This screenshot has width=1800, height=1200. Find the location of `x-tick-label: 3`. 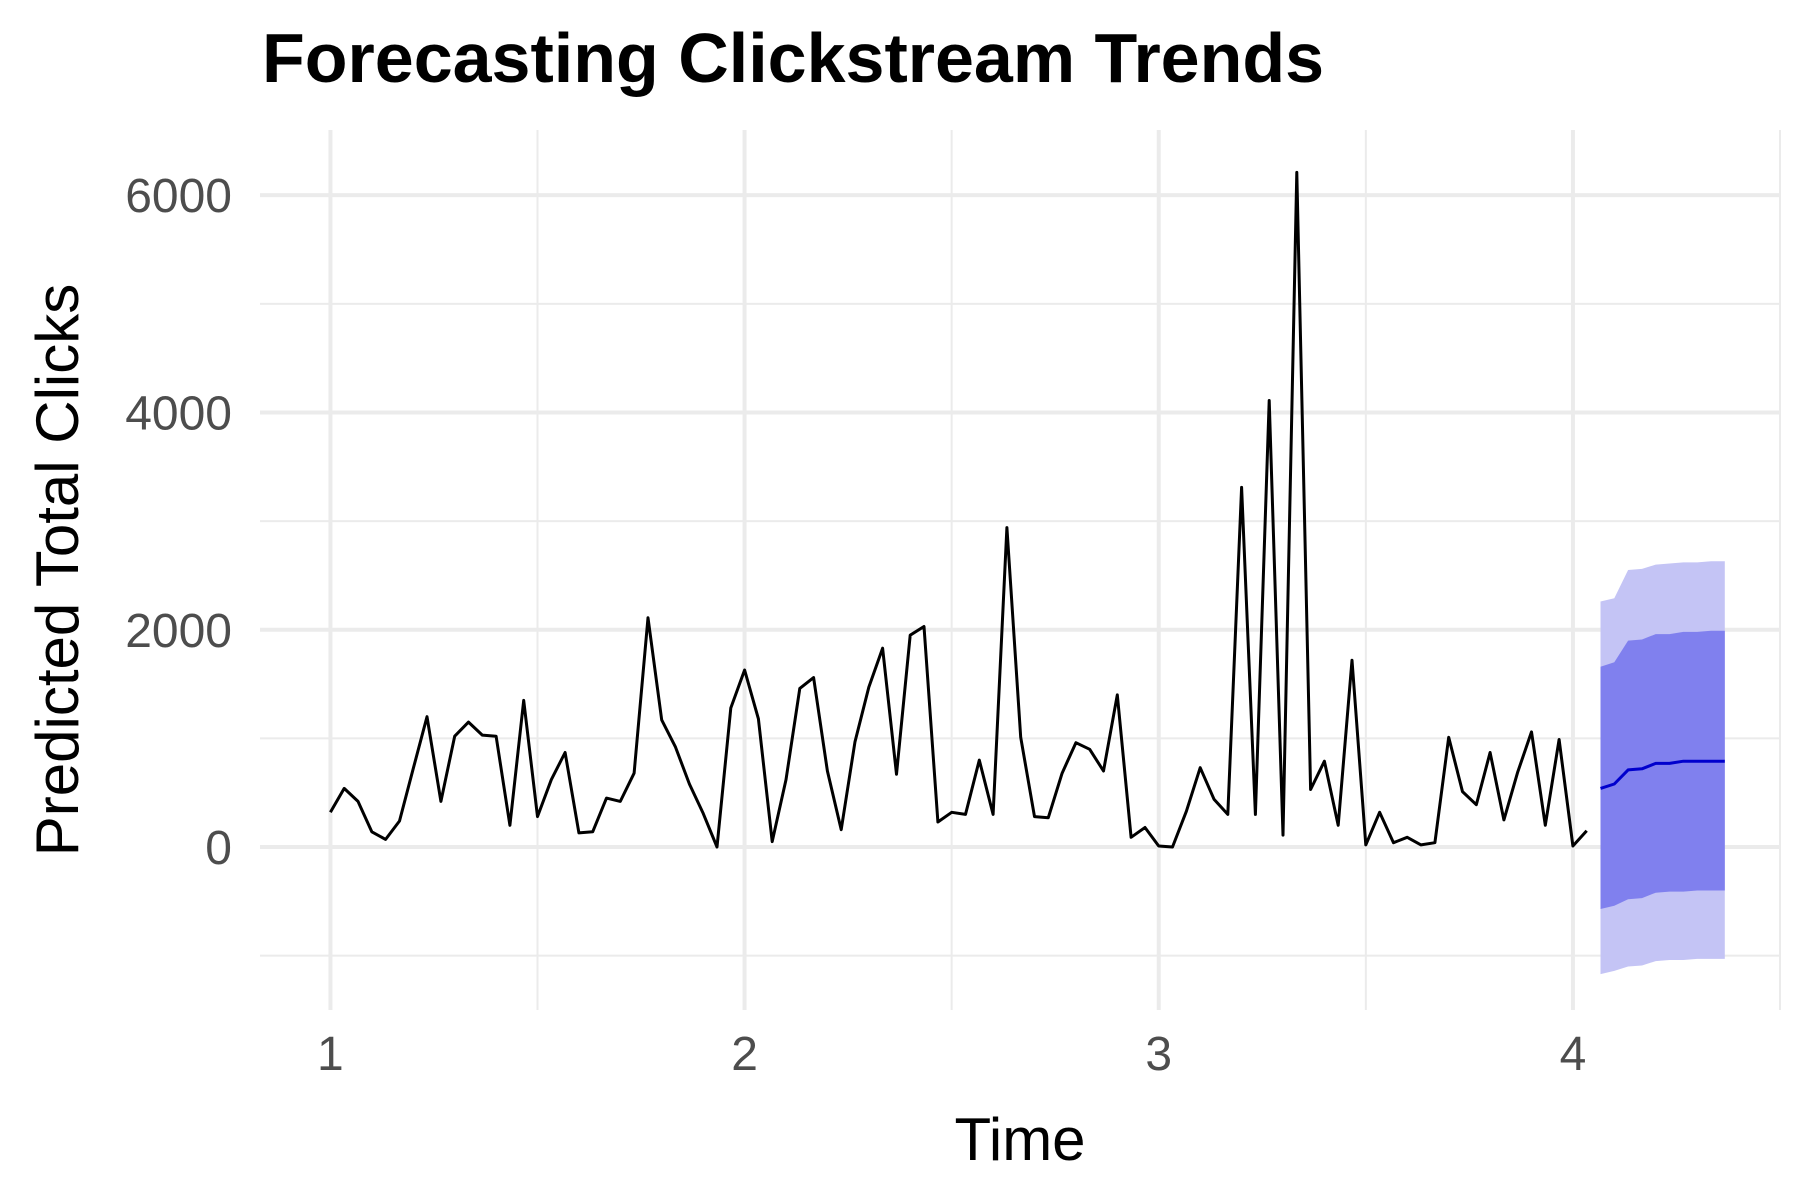

x-tick-label: 3 is located at coordinates (1158, 1054).